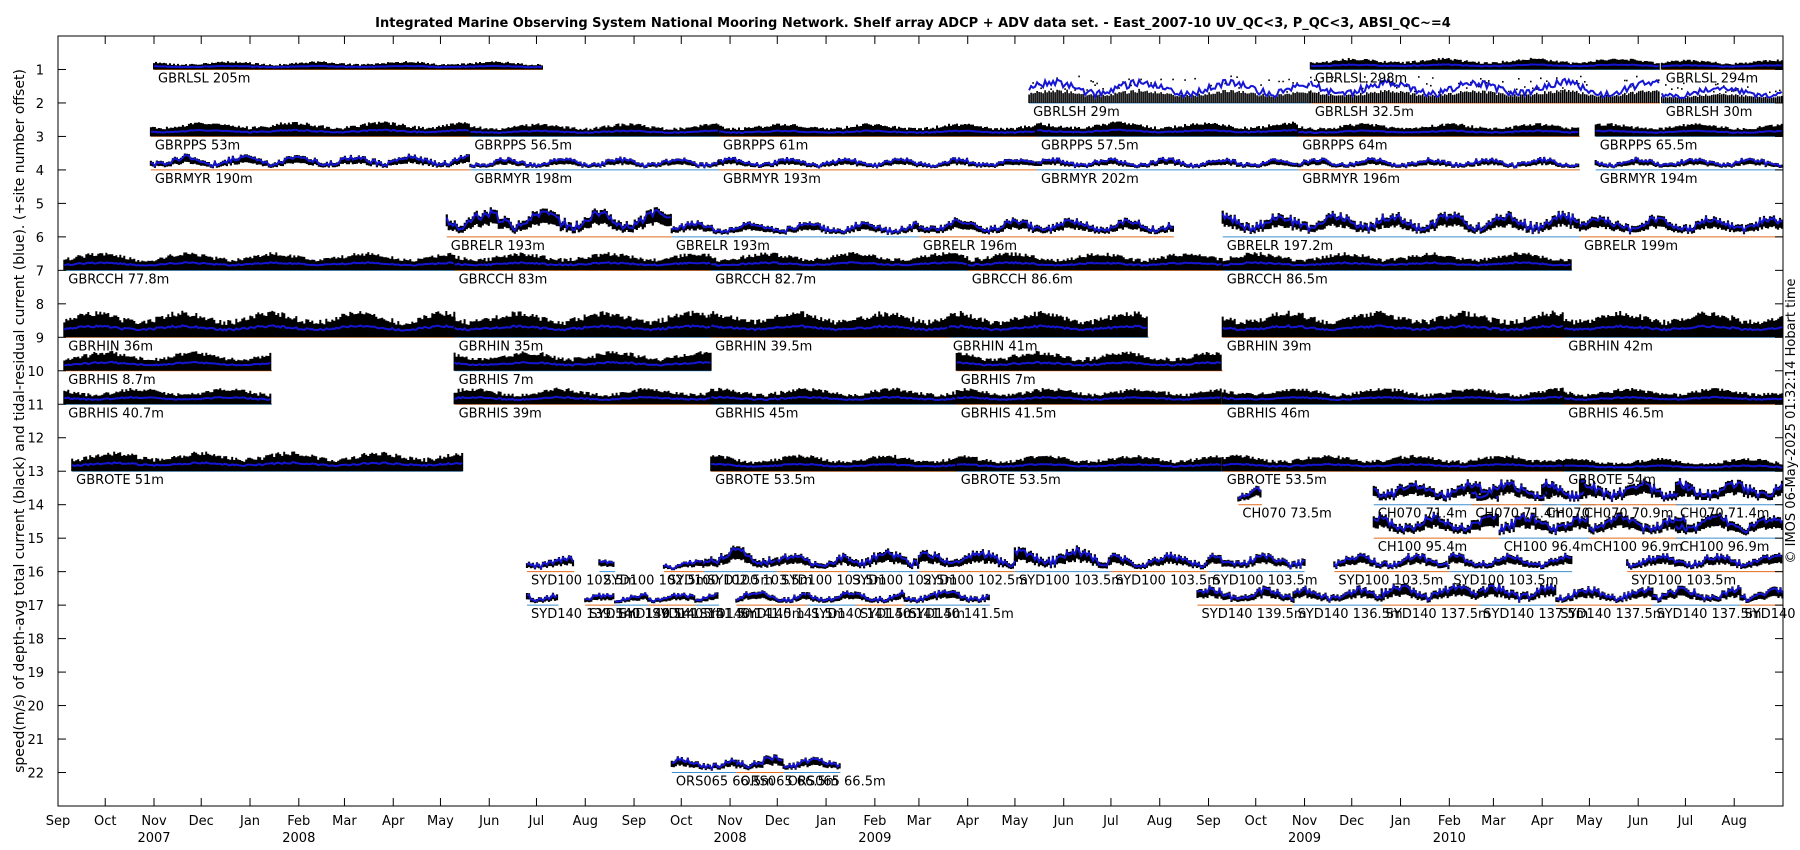  I want to click on series-label: SYD100 102.5m, so click(720, 581).